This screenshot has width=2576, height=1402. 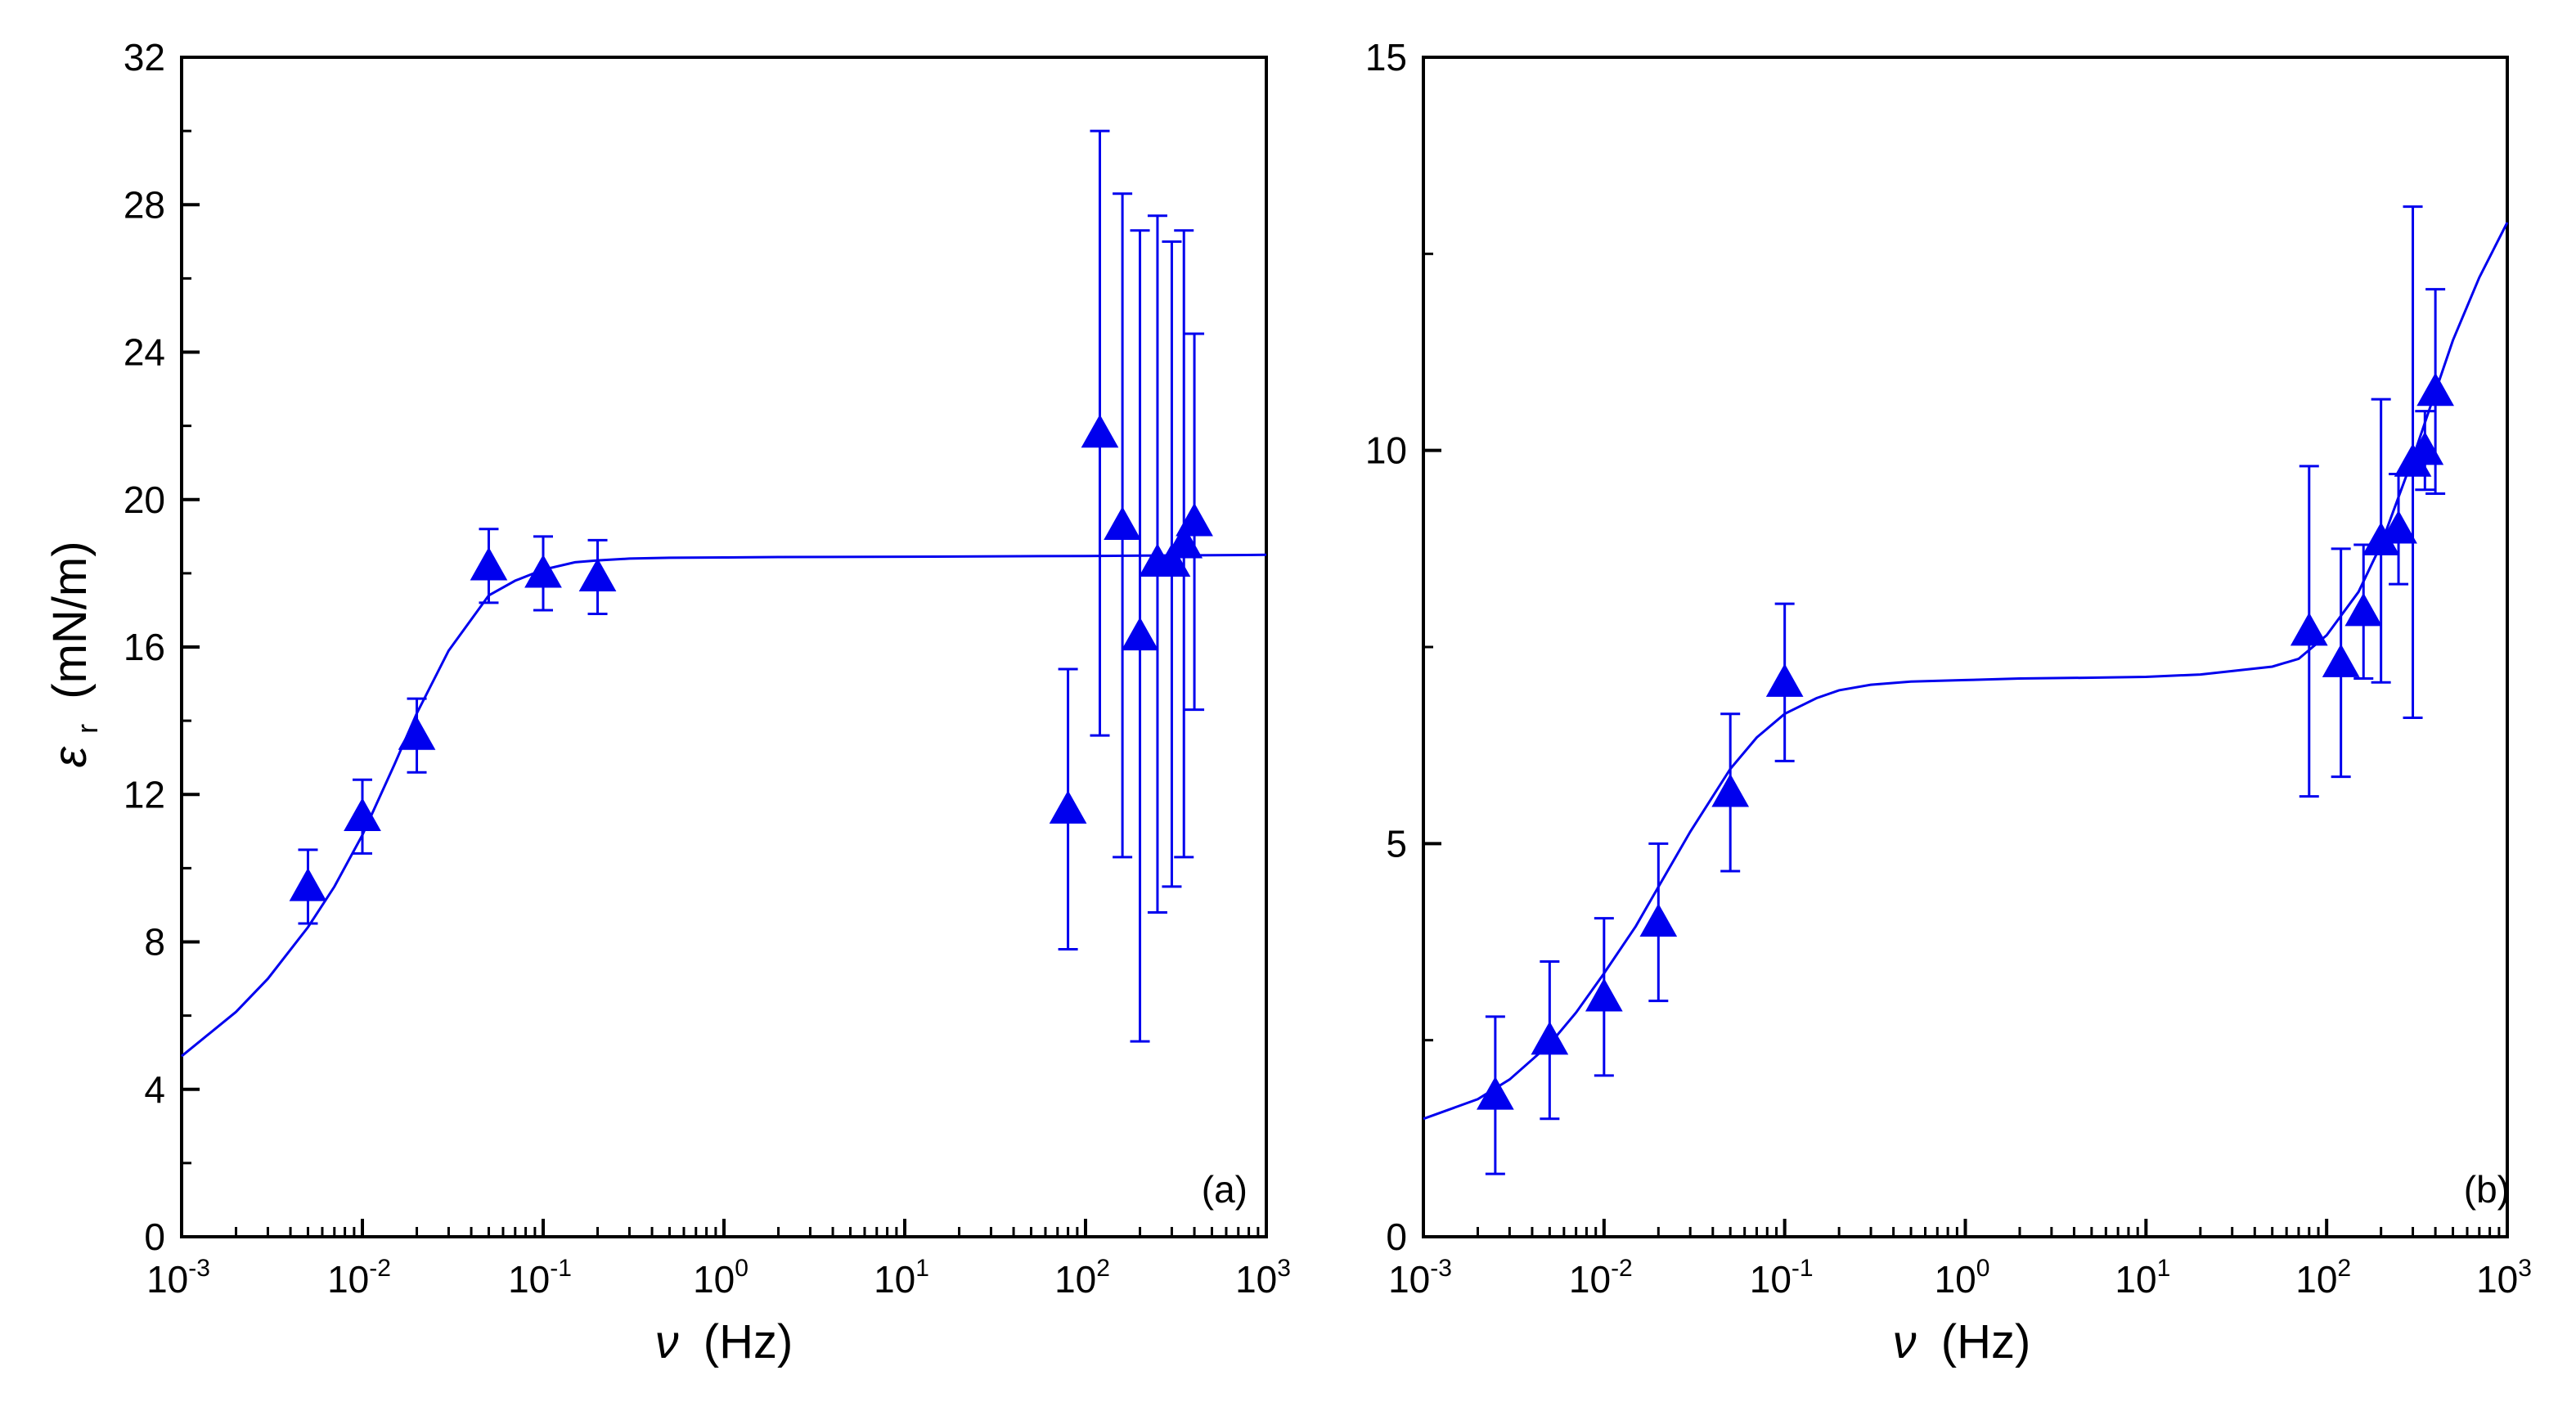 I want to click on panel-a-y-tick-label: 24, so click(x=144, y=352).